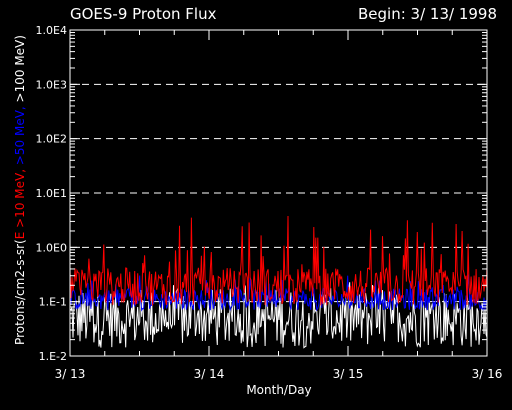 The height and width of the screenshot is (410, 512). What do you see at coordinates (70, 374) in the screenshot?
I see `x-tick-label: 3/ 13` at bounding box center [70, 374].